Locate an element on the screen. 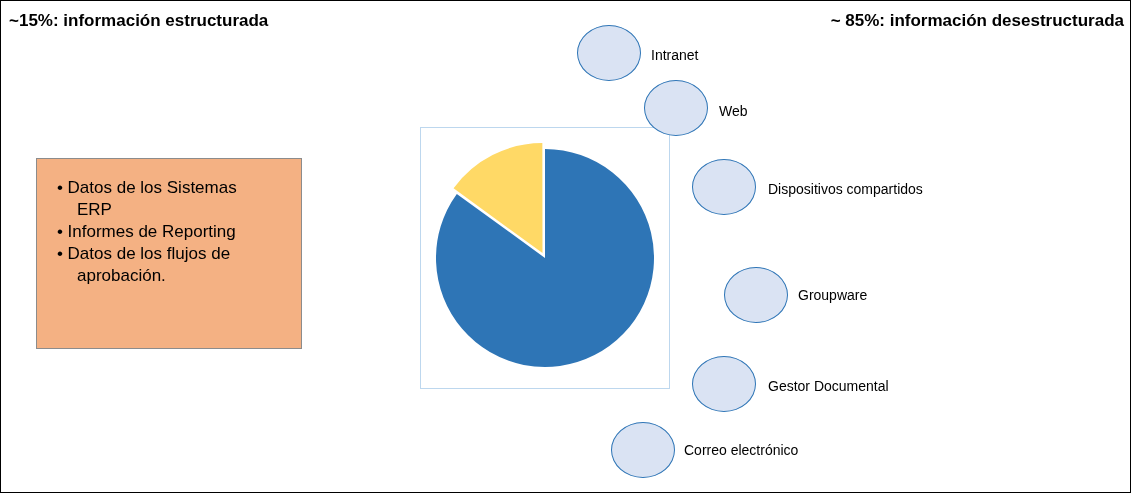  text: Web is located at coordinates (733, 111).